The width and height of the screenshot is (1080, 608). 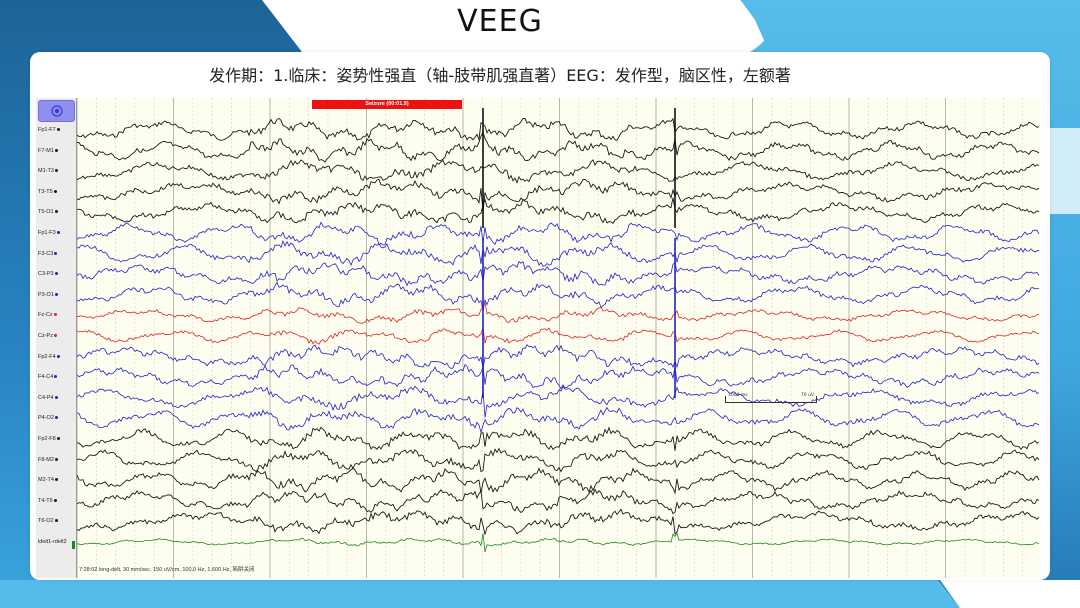 I want to click on channel-label-text: Fp2-F8, so click(x=47, y=439).